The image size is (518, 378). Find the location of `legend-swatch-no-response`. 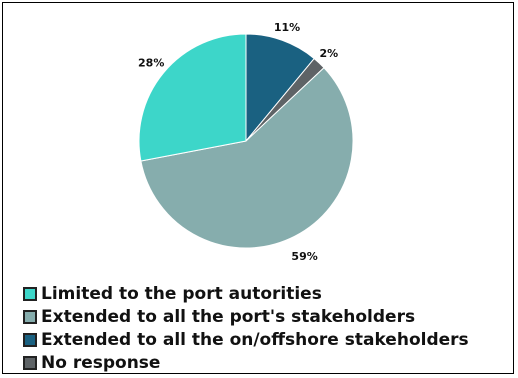

legend-swatch-no-response is located at coordinates (30, 362).